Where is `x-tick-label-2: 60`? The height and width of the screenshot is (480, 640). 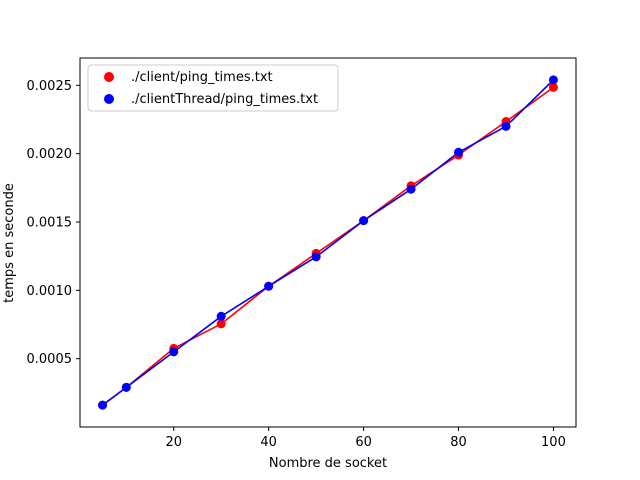 x-tick-label-2: 60 is located at coordinates (363, 442).